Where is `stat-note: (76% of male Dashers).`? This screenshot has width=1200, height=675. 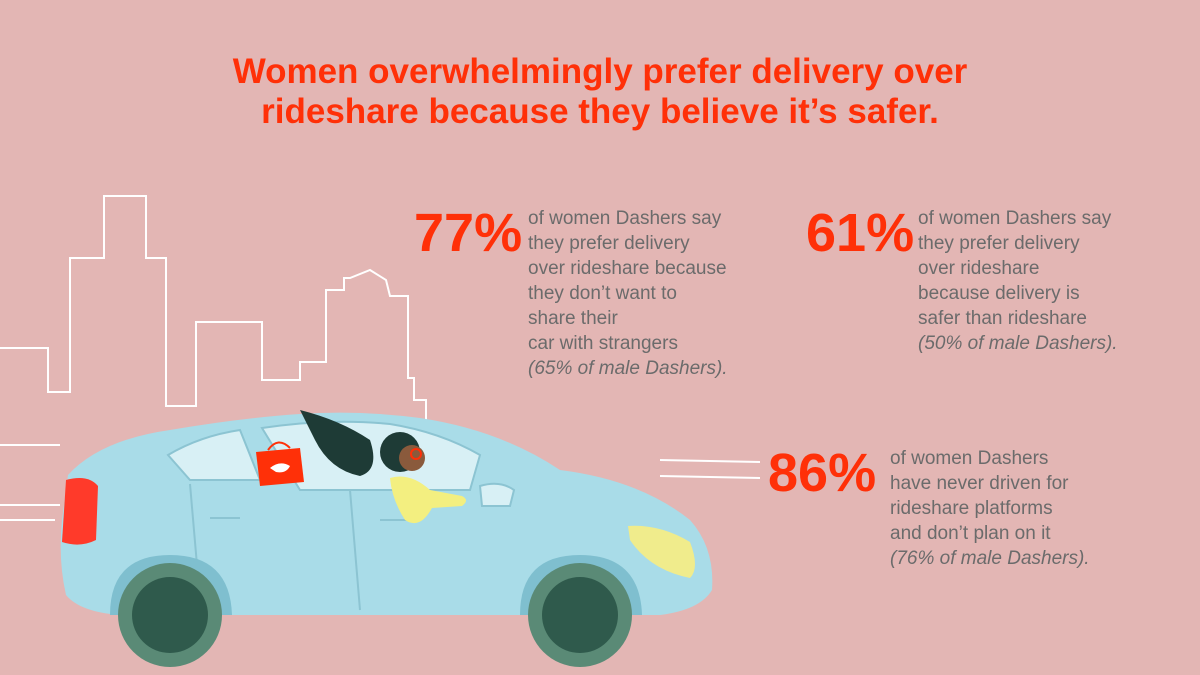 stat-note: (76% of male Dashers). is located at coordinates (990, 558).